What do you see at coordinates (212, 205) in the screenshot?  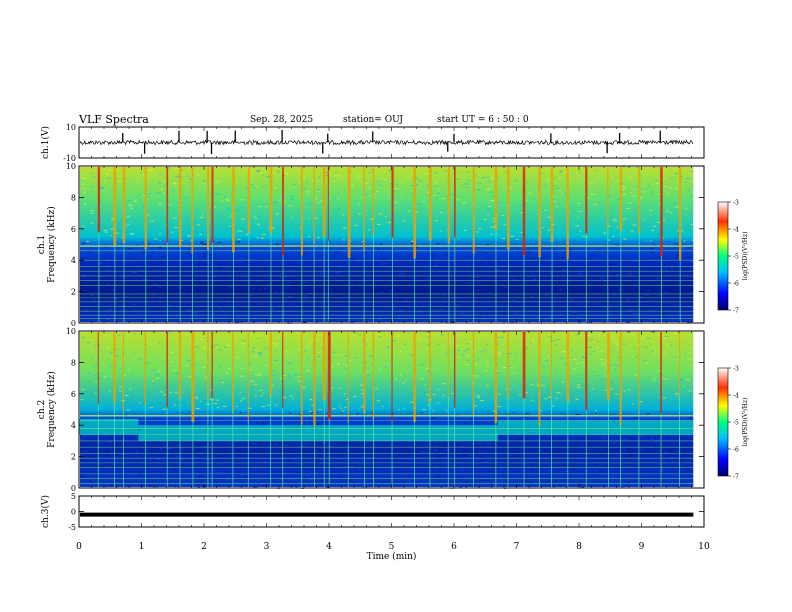 I see `spec1-sferic` at bounding box center [212, 205].